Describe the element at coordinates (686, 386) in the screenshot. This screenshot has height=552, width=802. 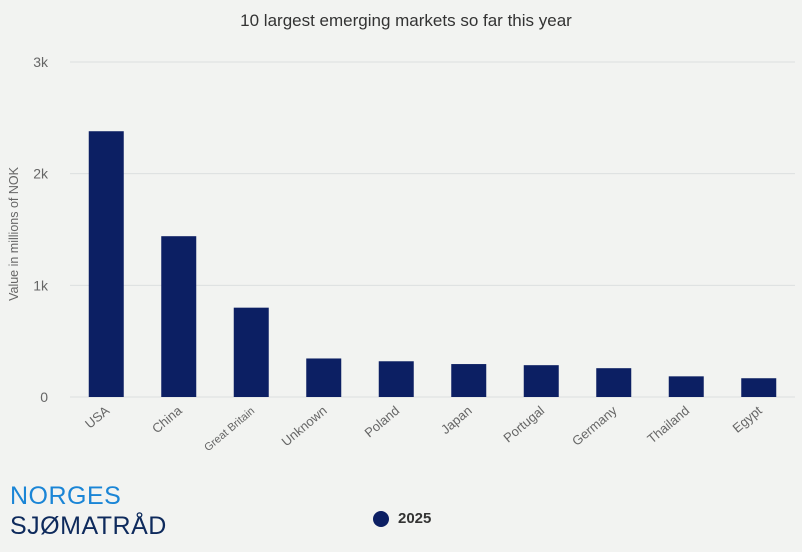
I see `bar-thailand` at that location.